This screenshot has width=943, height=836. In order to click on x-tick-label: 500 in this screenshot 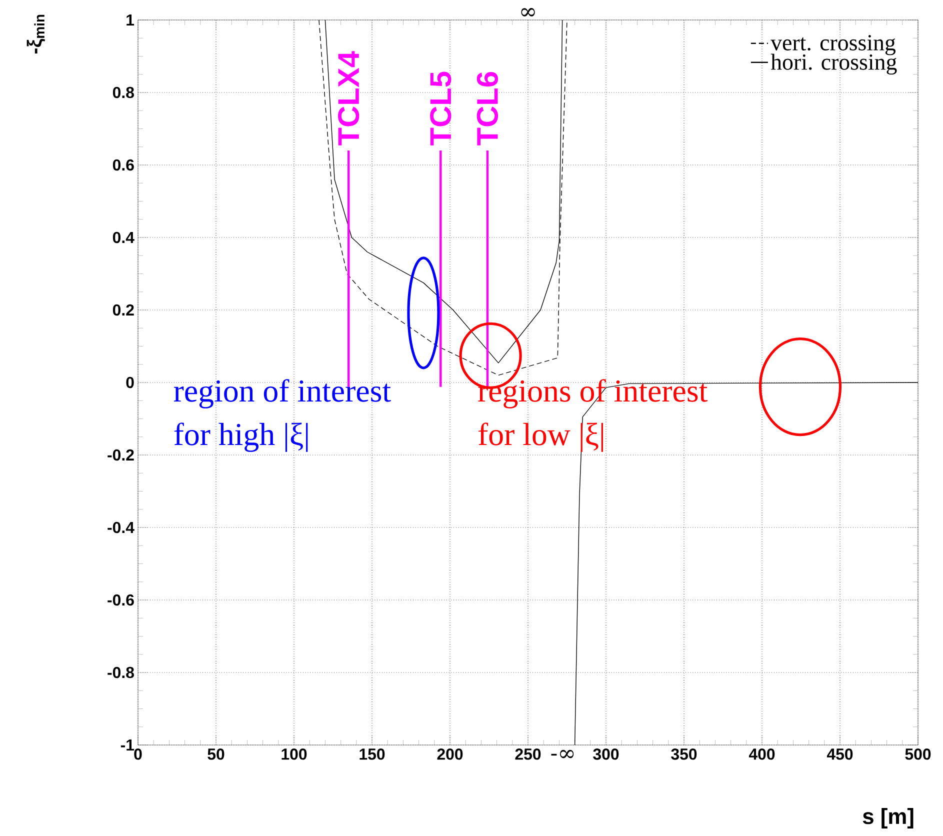, I will do `click(918, 754)`.